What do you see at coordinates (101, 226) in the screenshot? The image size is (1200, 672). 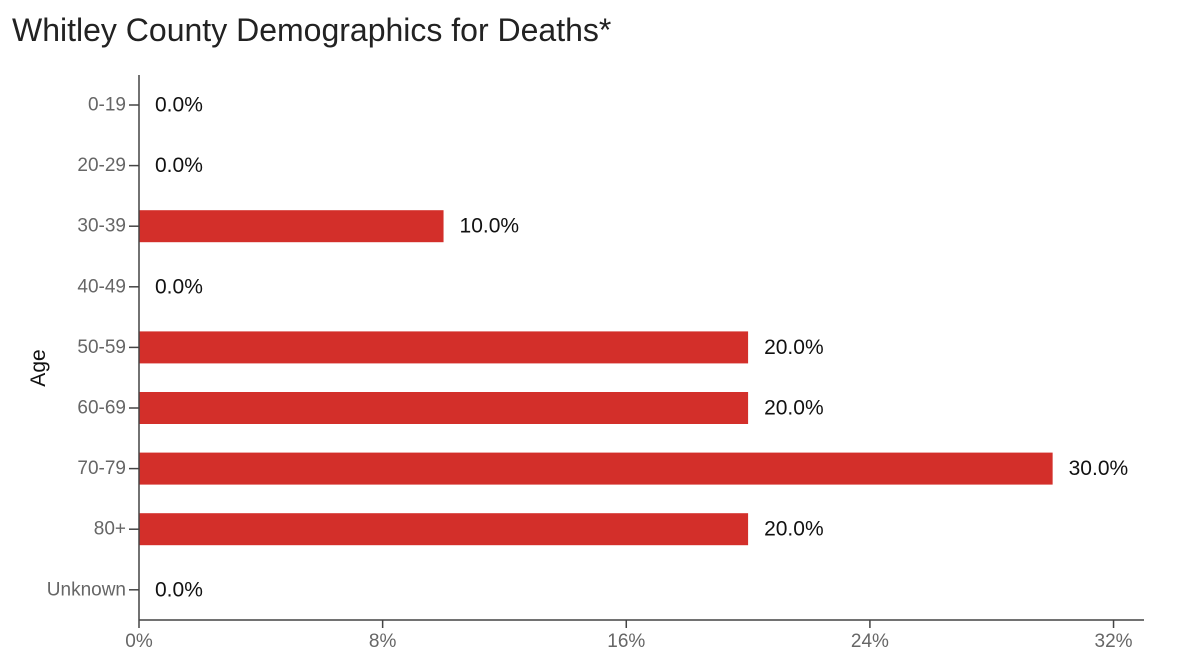 I see `y-tick-label: 30-39` at bounding box center [101, 226].